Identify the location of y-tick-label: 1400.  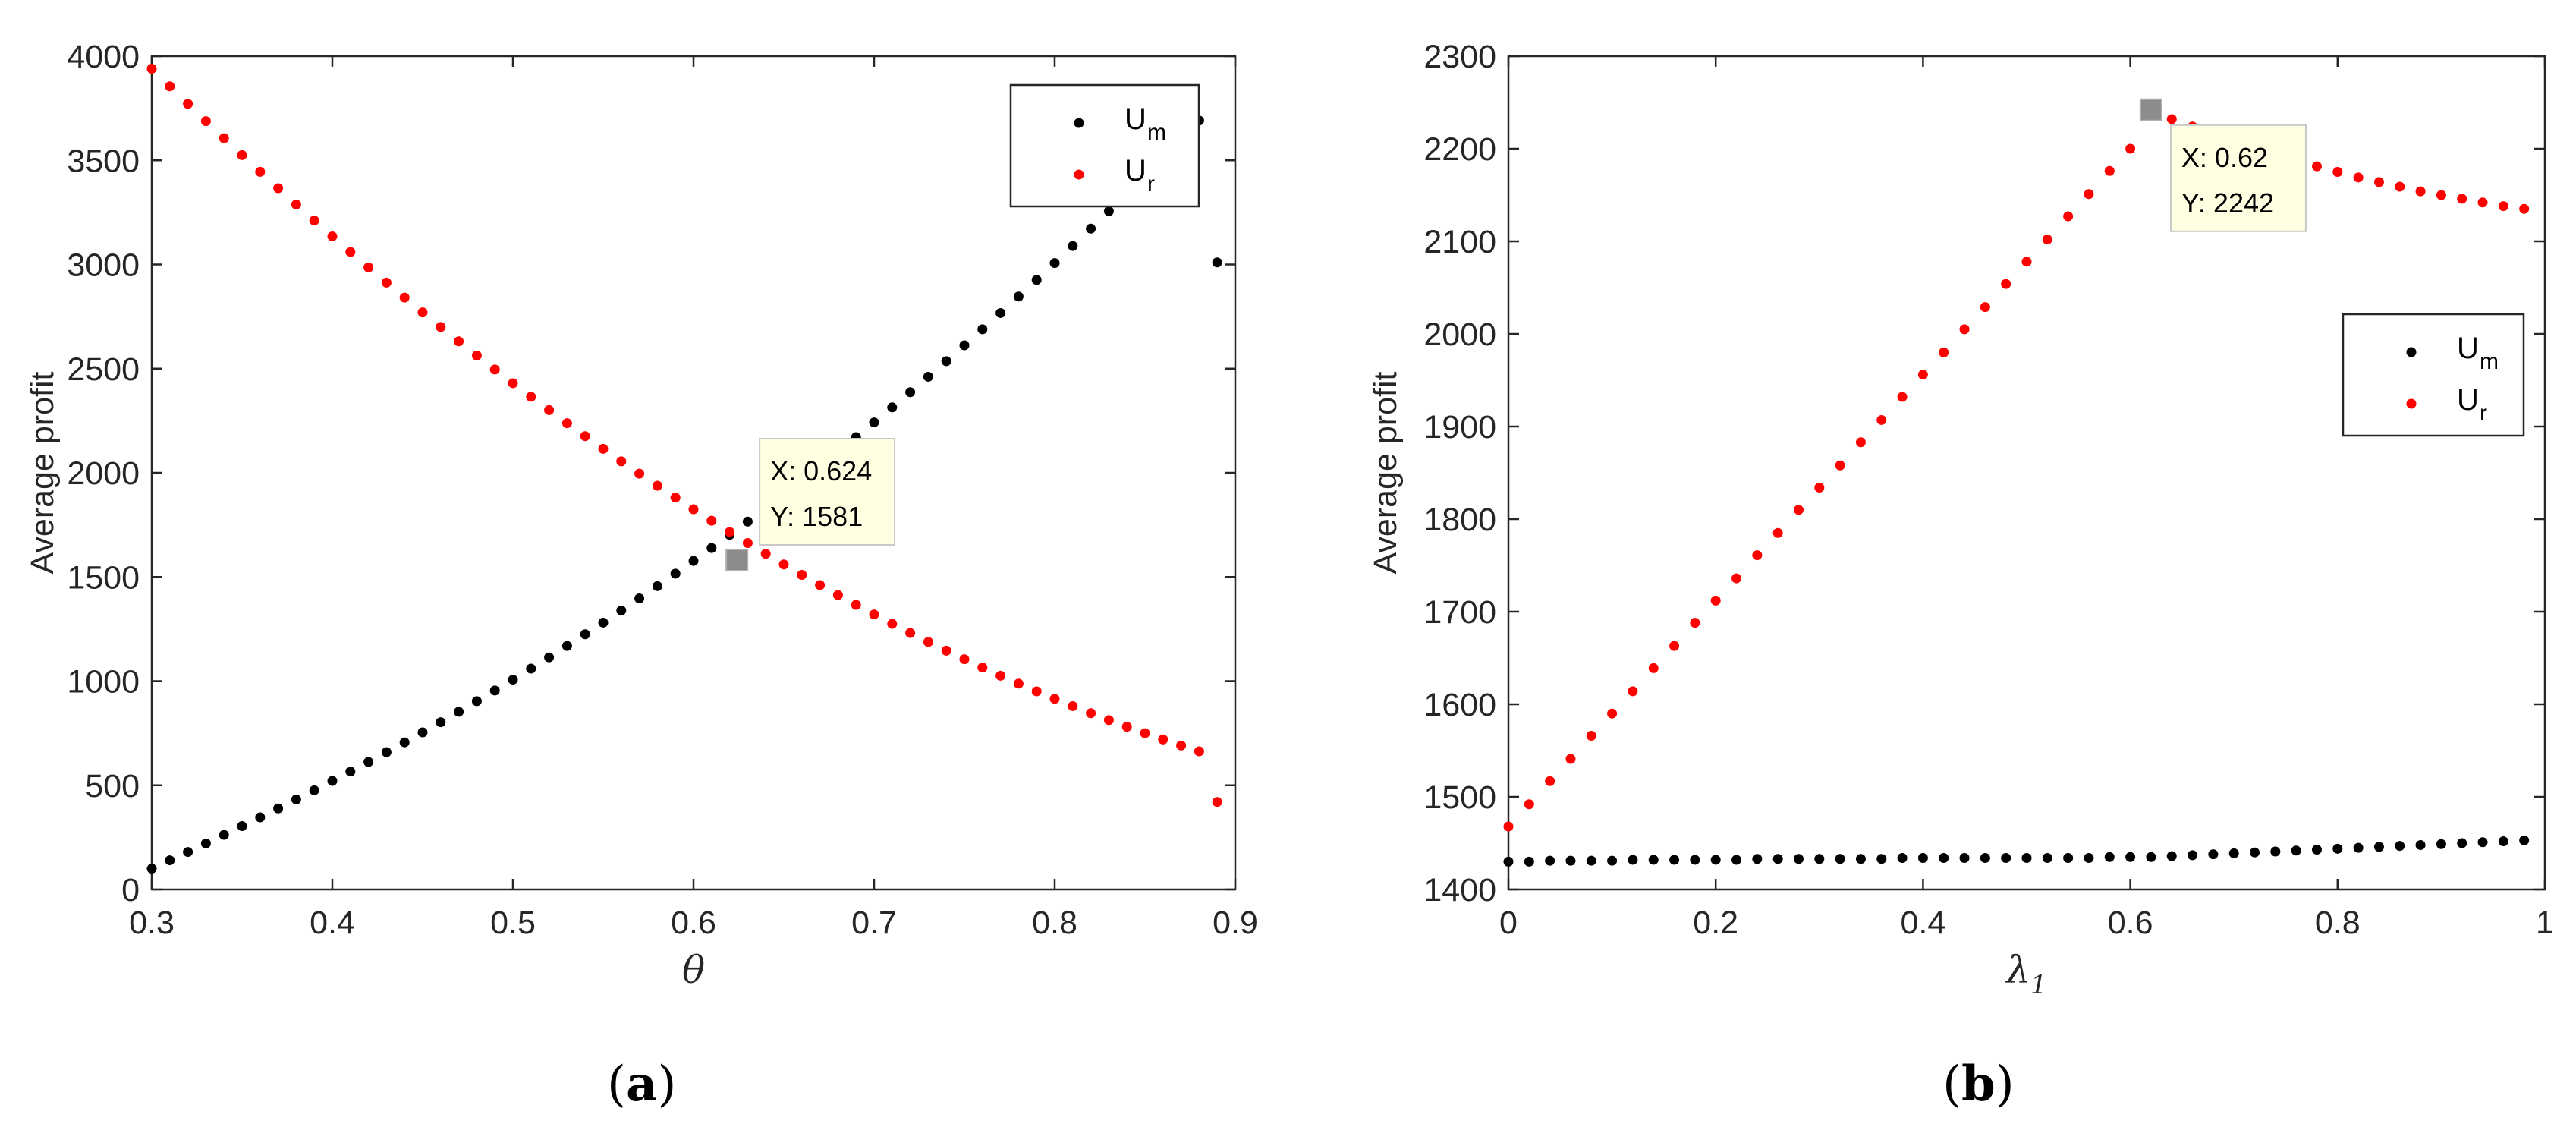
(1459, 890).